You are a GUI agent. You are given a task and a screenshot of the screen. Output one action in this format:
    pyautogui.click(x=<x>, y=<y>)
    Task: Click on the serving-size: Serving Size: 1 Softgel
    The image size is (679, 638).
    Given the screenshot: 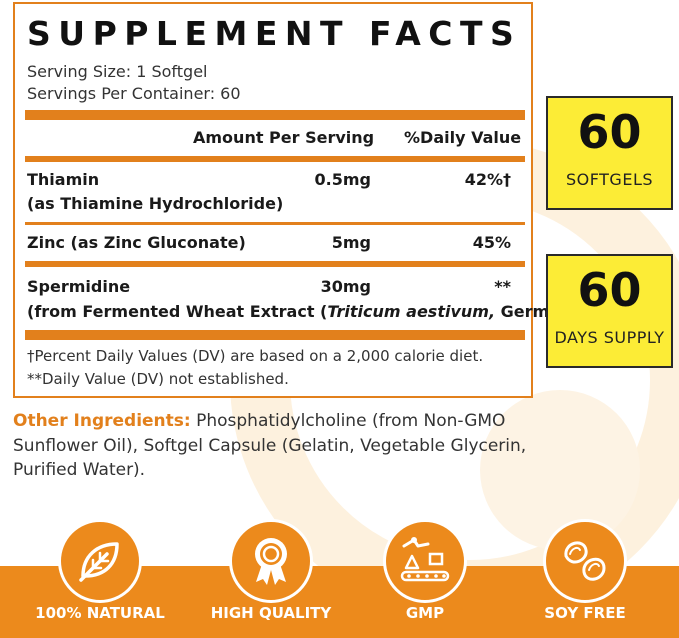 What is the action you would take?
    pyautogui.click(x=117, y=71)
    